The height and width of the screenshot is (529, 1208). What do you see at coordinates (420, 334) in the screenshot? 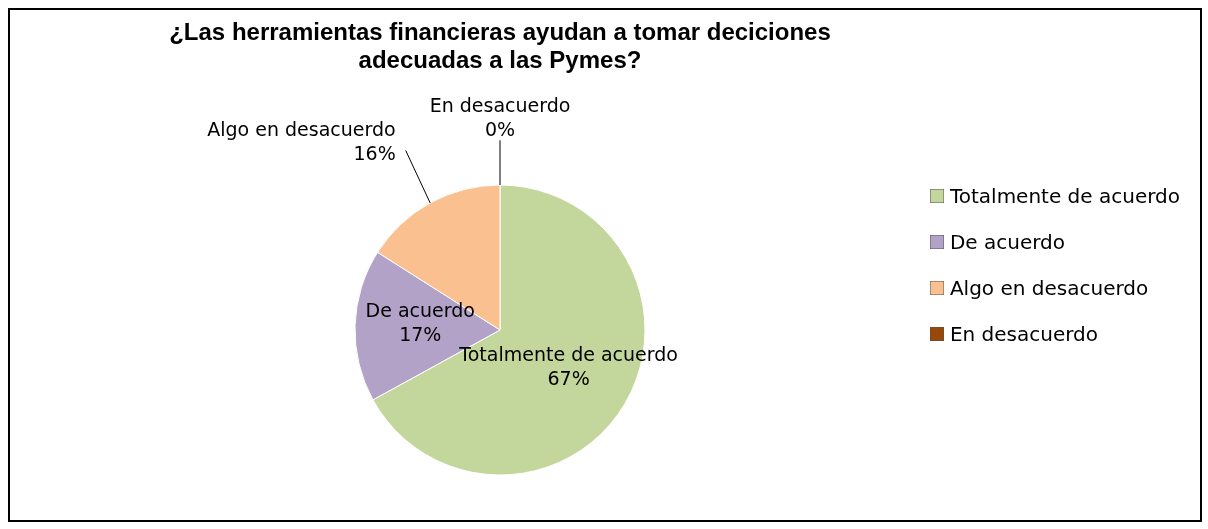
I see `data-label: 17%` at bounding box center [420, 334].